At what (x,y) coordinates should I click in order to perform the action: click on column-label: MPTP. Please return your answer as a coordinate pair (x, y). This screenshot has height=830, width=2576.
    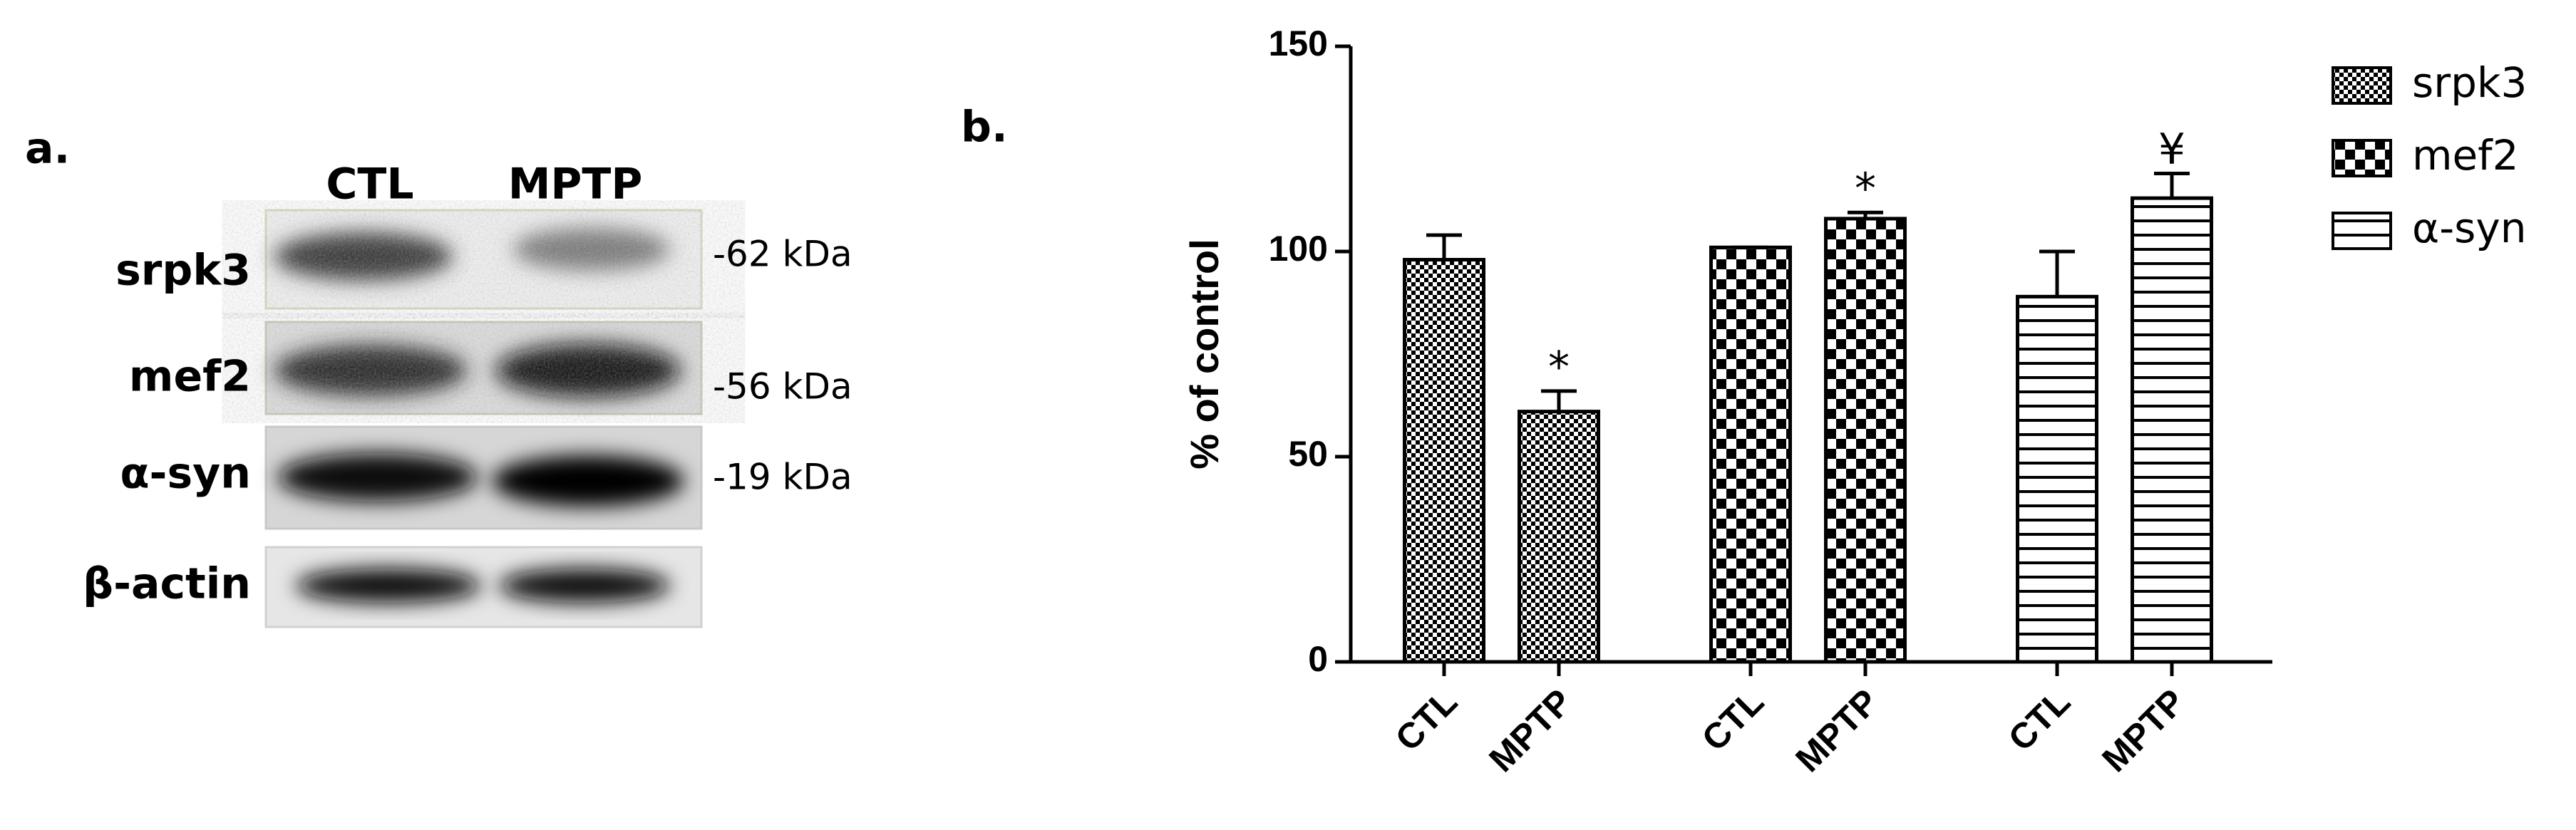
    Looking at the image, I should click on (575, 184).